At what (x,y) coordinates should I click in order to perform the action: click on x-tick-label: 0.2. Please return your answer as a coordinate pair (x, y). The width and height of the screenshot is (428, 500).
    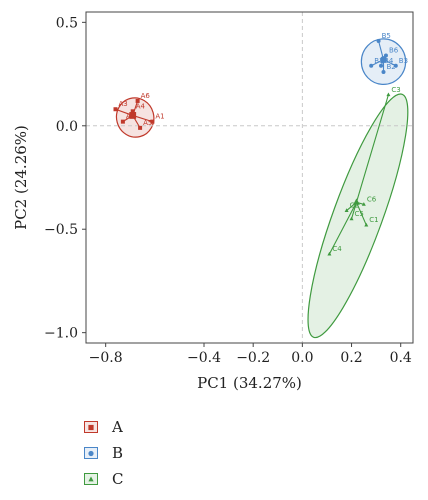
    Looking at the image, I should click on (351, 358).